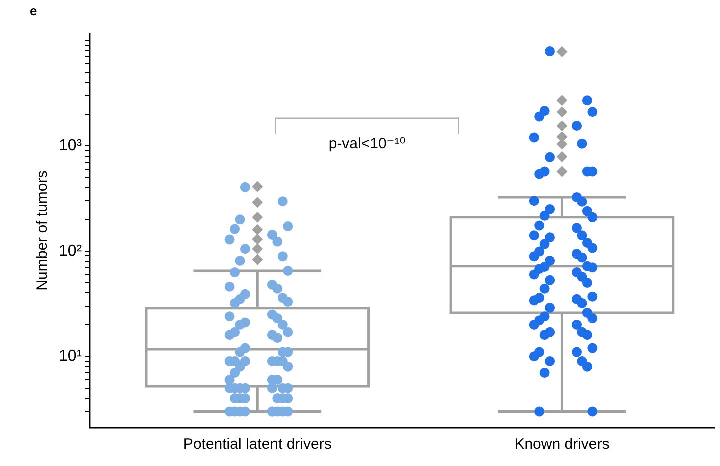 The image size is (720, 466). Describe the element at coordinates (34, 10) in the screenshot. I see `chart-title: e` at that location.